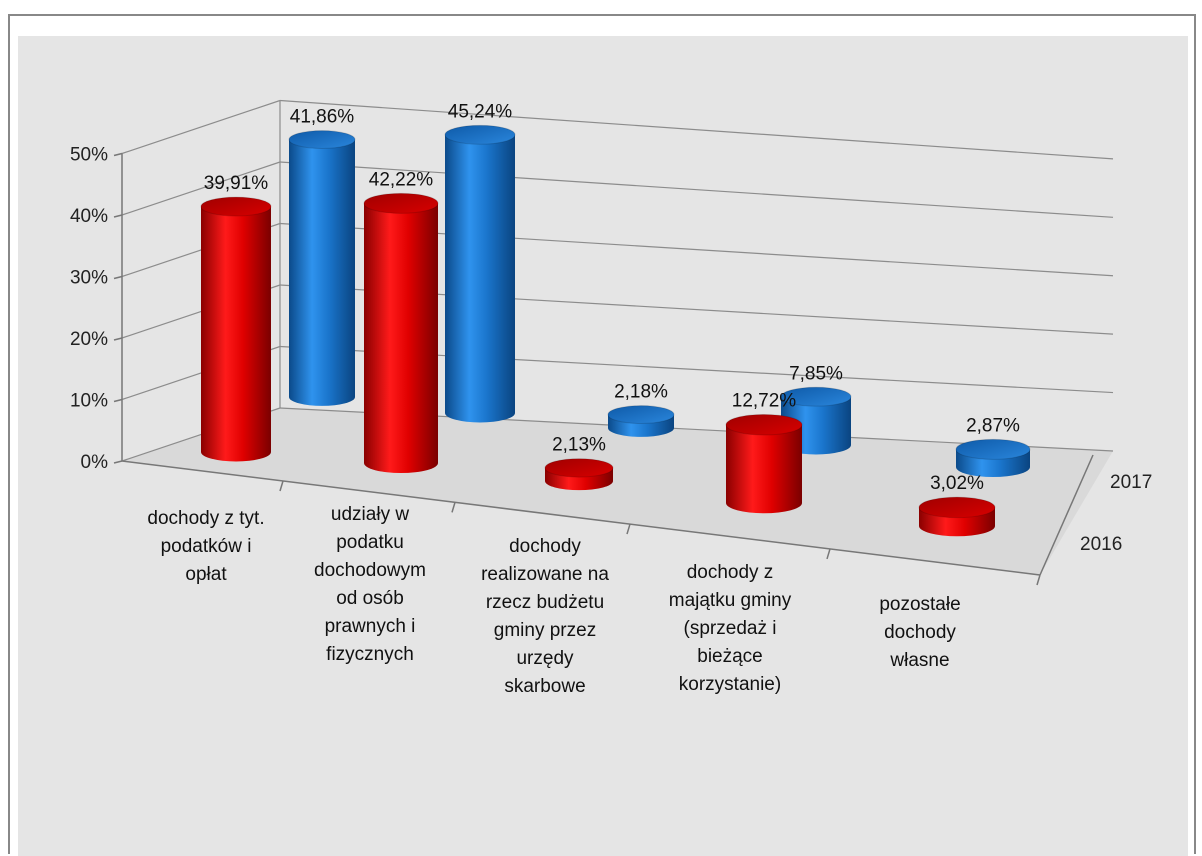 The width and height of the screenshot is (1202, 856). Describe the element at coordinates (1066, 515) in the screenshot. I see `depth-axis-line` at that location.